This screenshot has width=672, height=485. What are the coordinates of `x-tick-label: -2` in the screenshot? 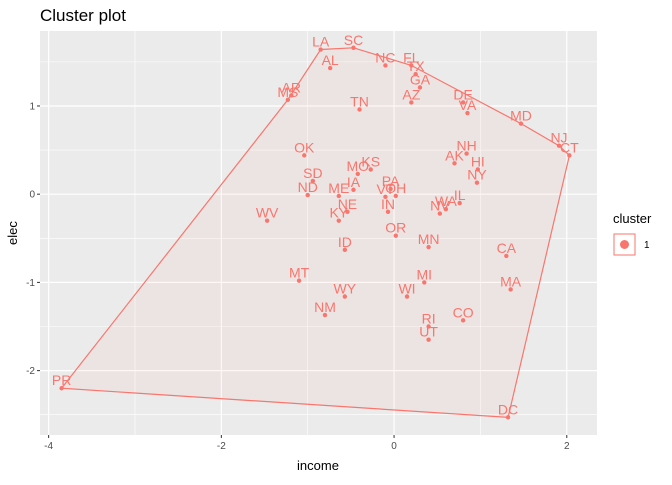 It's located at (221, 446).